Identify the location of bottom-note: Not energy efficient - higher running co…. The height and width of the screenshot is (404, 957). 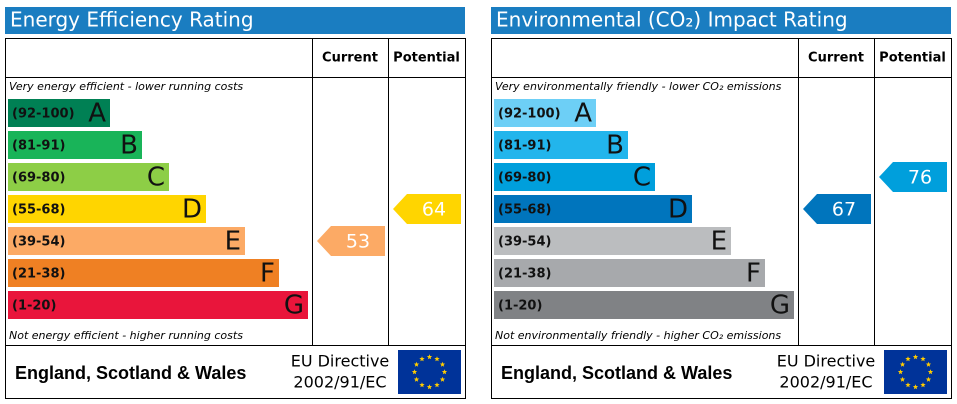
(126, 335).